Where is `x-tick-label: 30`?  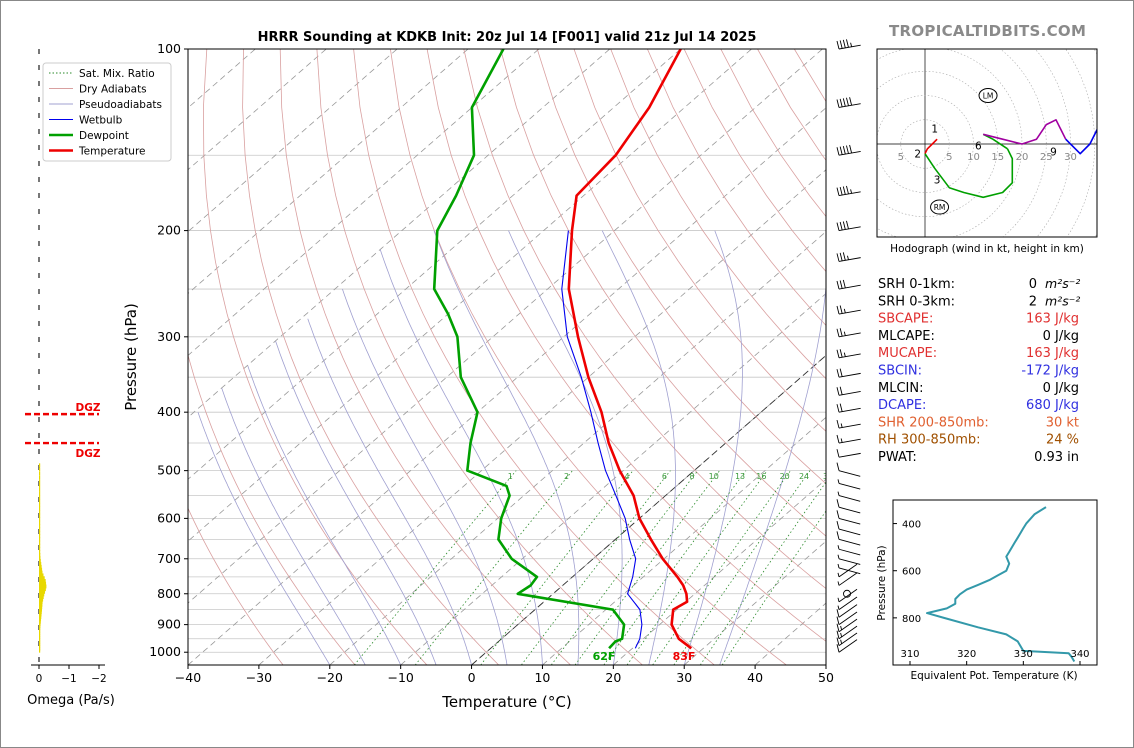 x-tick-label: 30 is located at coordinates (684, 677).